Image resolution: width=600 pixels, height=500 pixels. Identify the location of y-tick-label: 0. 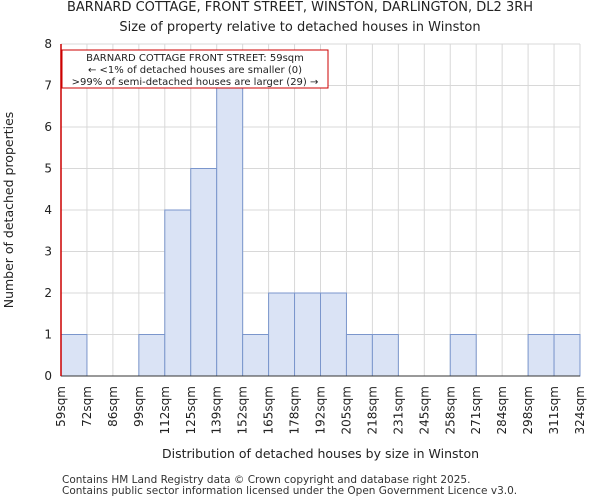
(48, 376).